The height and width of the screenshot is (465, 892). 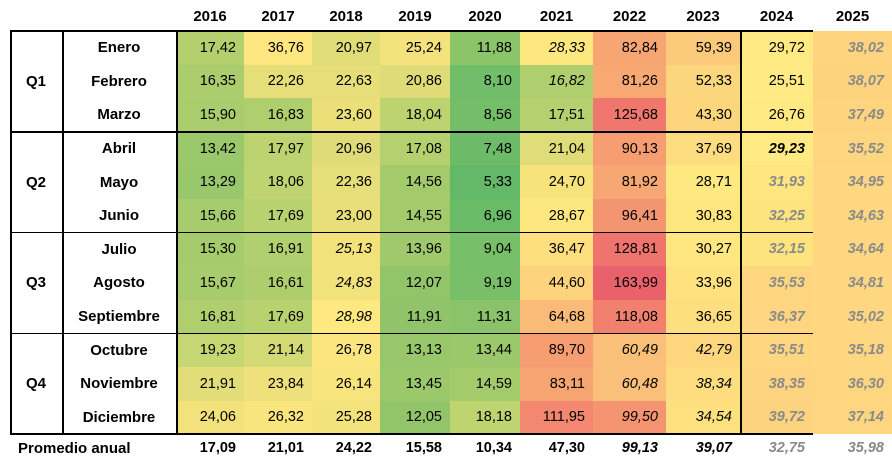 What do you see at coordinates (556, 182) in the screenshot?
I see `value-cell: 24,70` at bounding box center [556, 182].